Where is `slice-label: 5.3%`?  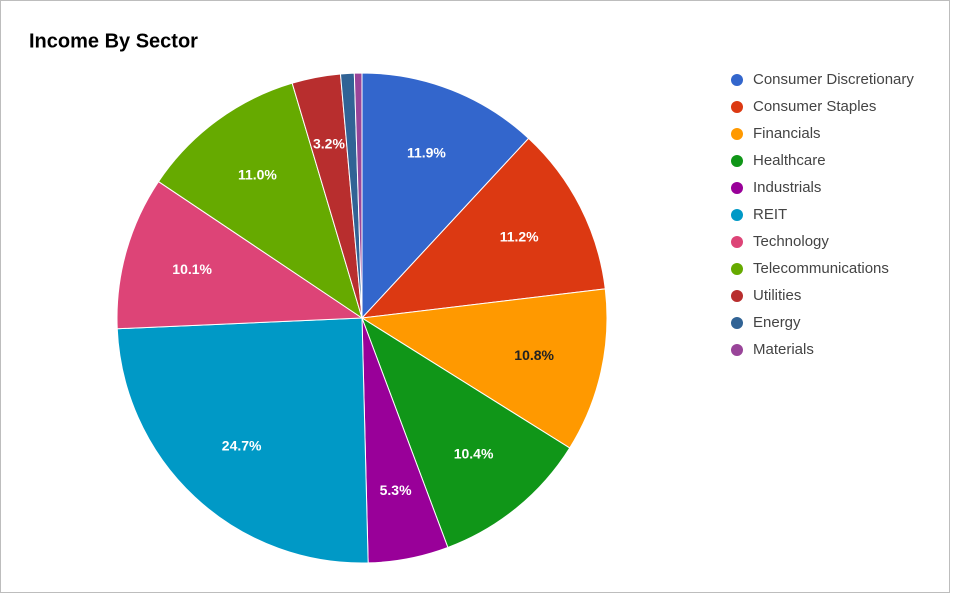
slice-label: 5.3% is located at coordinates (396, 490).